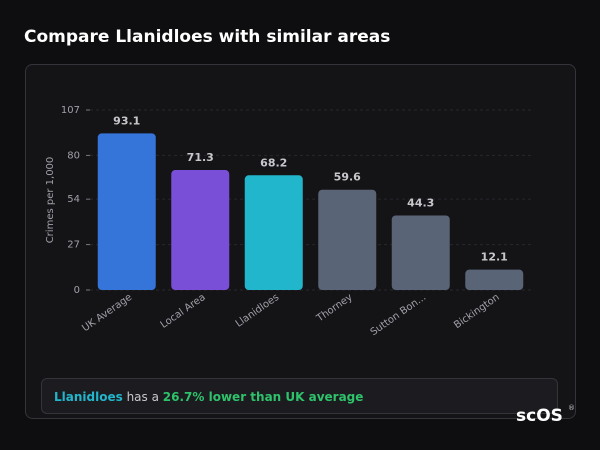  Describe the element at coordinates (494, 257) in the screenshot. I see `value-label: 12.1` at that location.